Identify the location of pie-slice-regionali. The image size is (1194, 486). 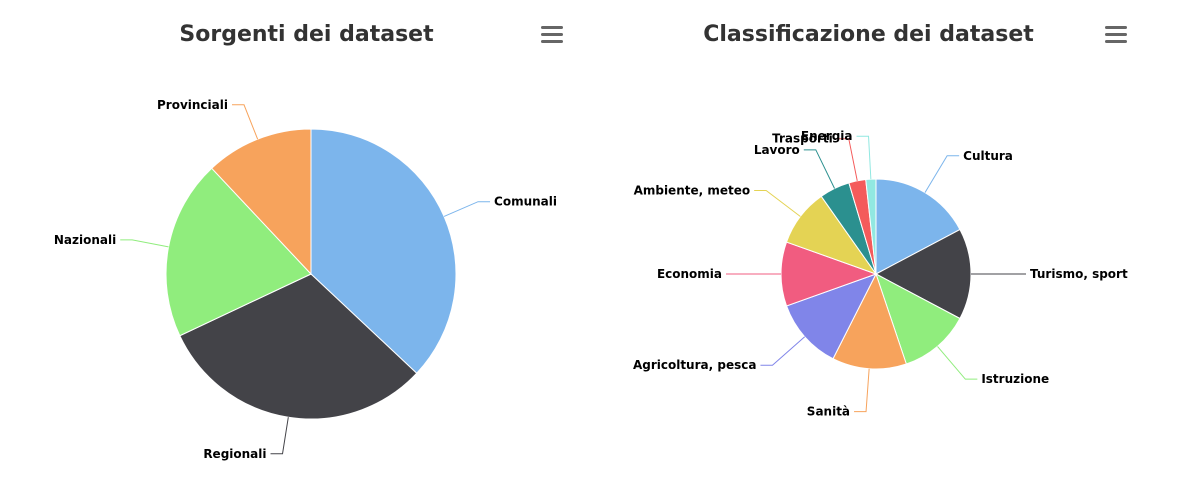
(298, 346).